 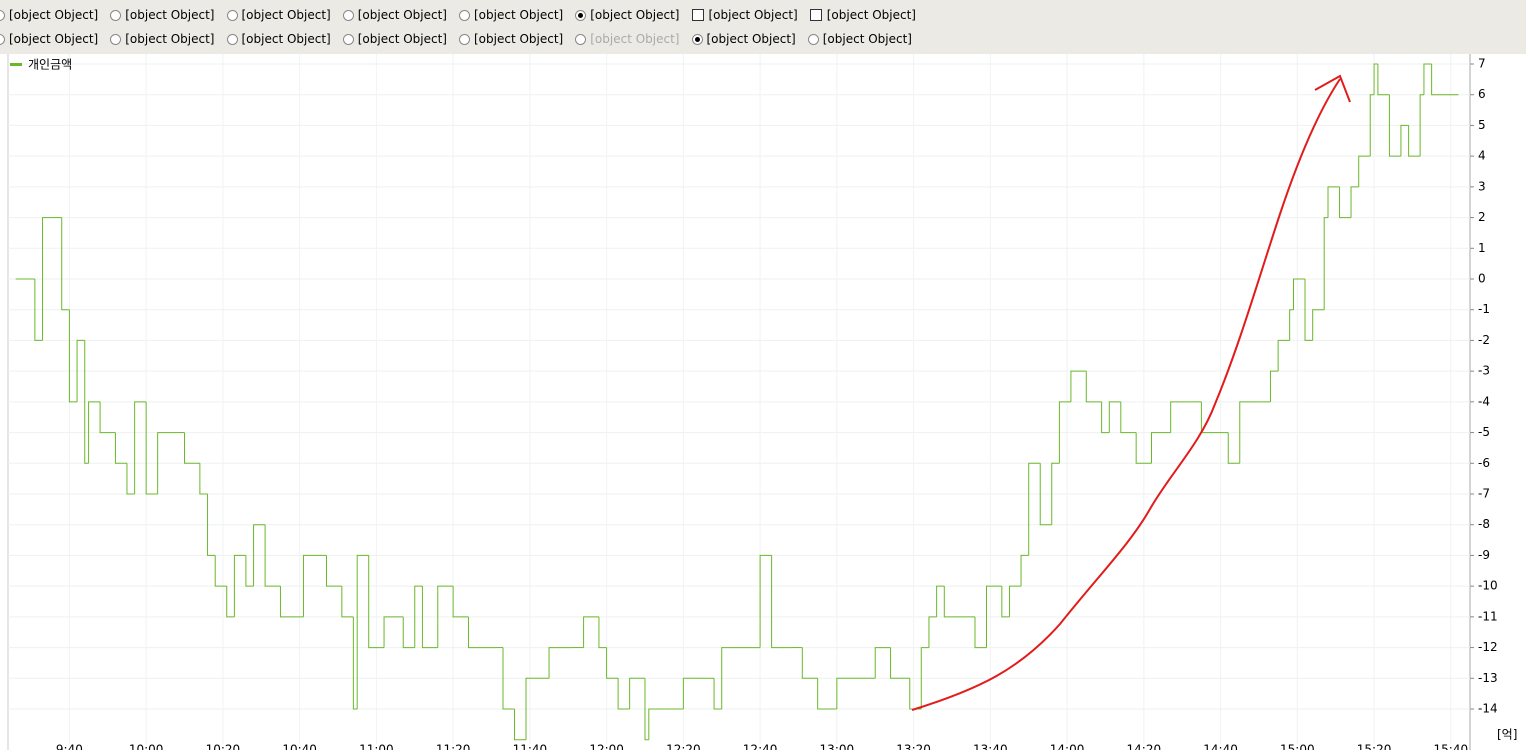 What do you see at coordinates (1482, 125) in the screenshot?
I see `y-tick-label: 5` at bounding box center [1482, 125].